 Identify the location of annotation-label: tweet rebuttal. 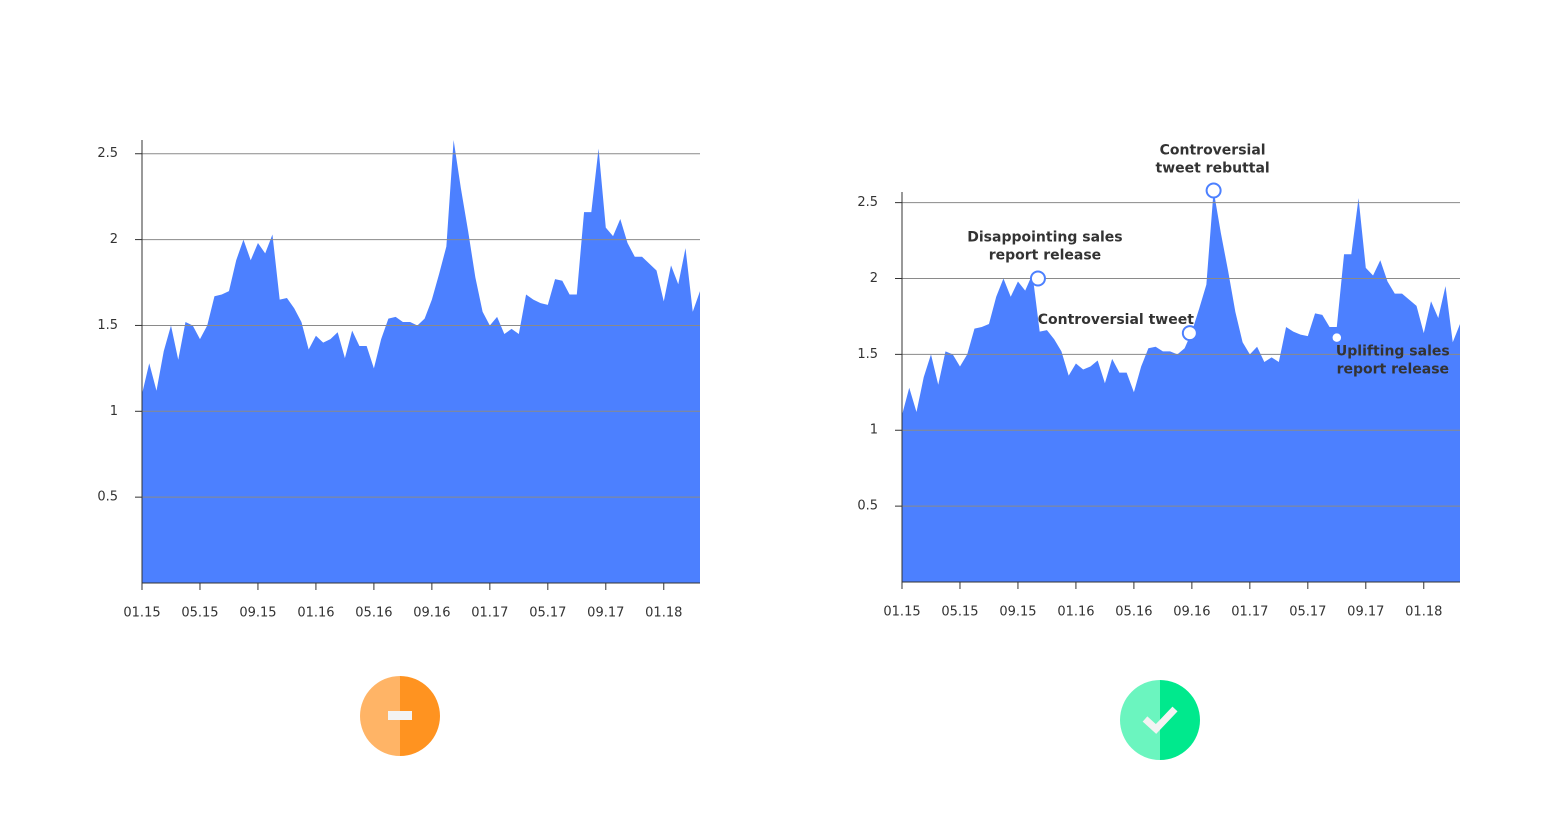
(1213, 168).